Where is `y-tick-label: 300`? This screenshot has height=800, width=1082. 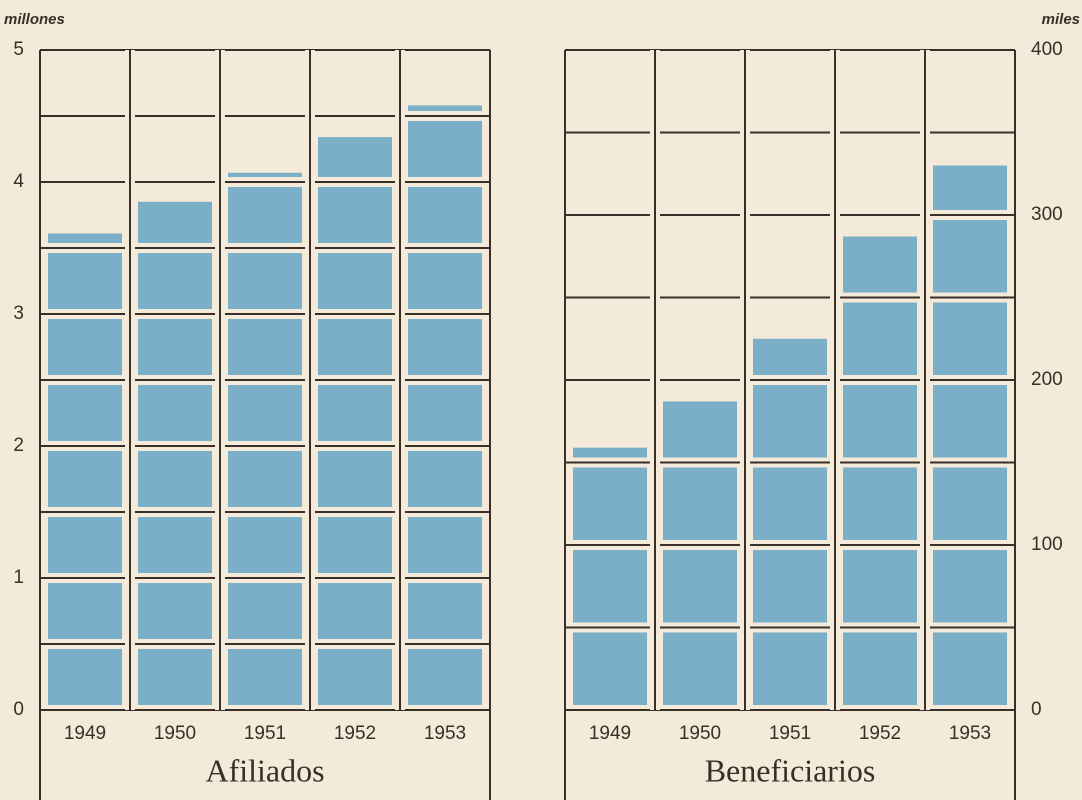 y-tick-label: 300 is located at coordinates (1047, 214).